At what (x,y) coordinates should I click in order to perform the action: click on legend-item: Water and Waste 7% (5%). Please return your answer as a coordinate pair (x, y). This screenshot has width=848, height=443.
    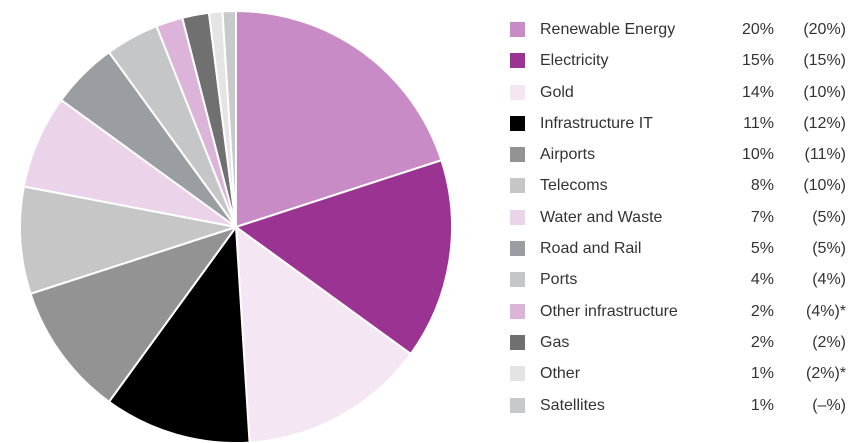
    Looking at the image, I should click on (679, 217).